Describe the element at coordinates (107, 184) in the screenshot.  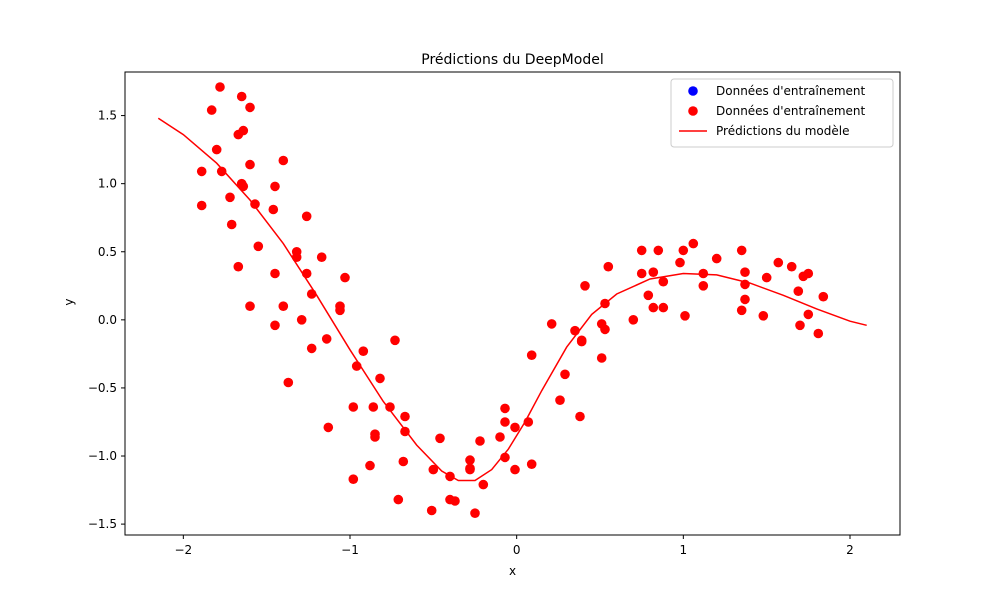
I see `y-tick-label: 1.0` at that location.